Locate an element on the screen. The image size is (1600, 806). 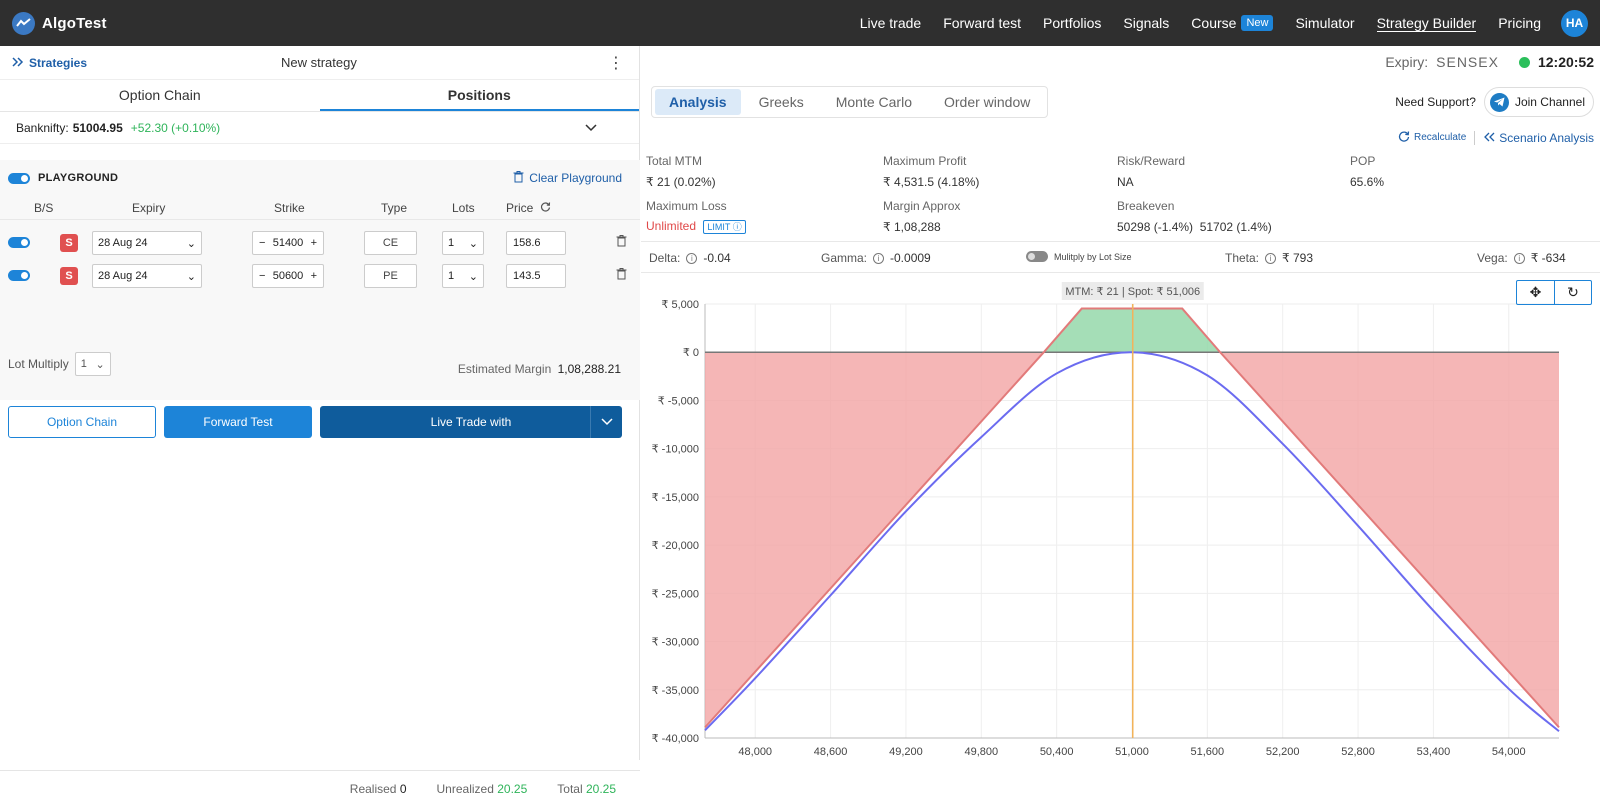
strategies-link: Strategies is located at coordinates (49, 63).